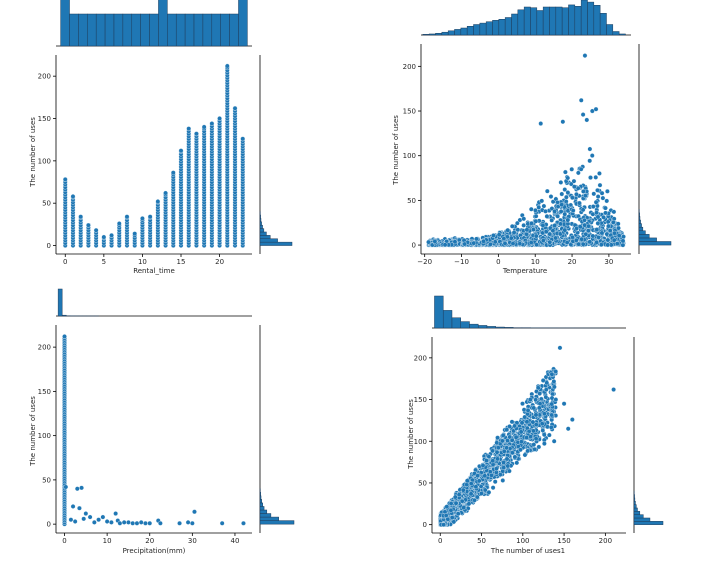 The height and width of the screenshot is (563, 707). Describe the element at coordinates (522, 541) in the screenshot. I see `x-tick-label: 100` at that location.